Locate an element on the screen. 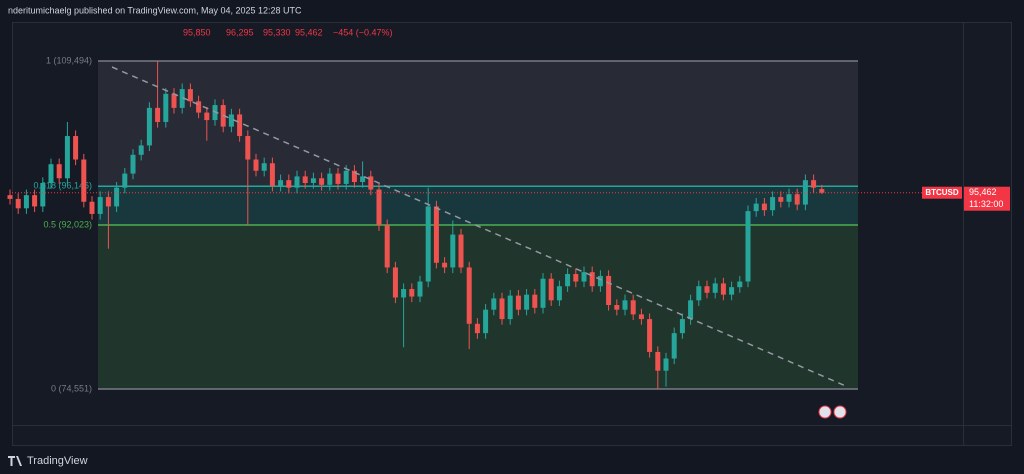 This screenshot has height=474, width=1024. ohlc-value: 95,462 is located at coordinates (309, 32).